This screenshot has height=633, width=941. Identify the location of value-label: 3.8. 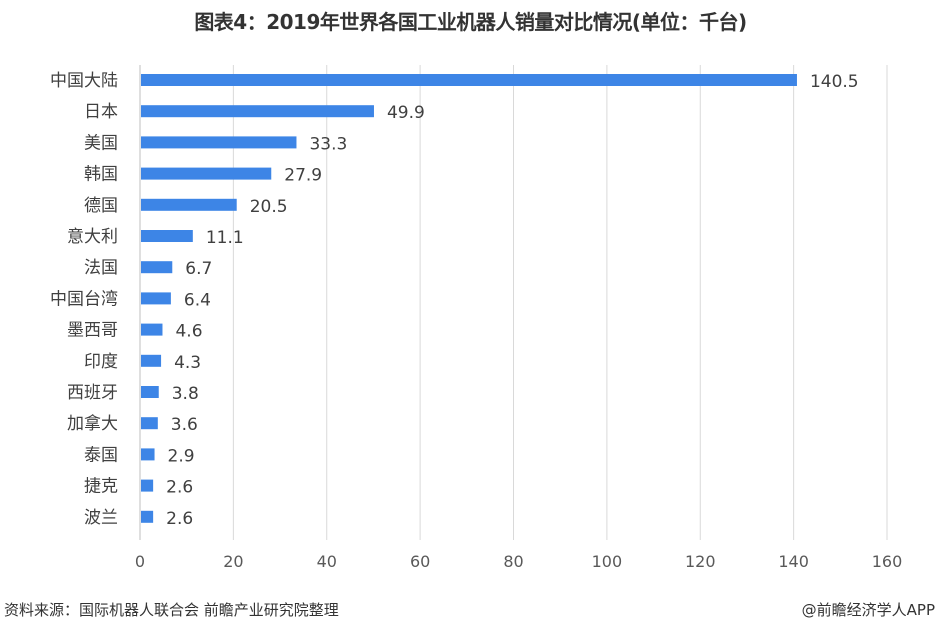
(185, 394).